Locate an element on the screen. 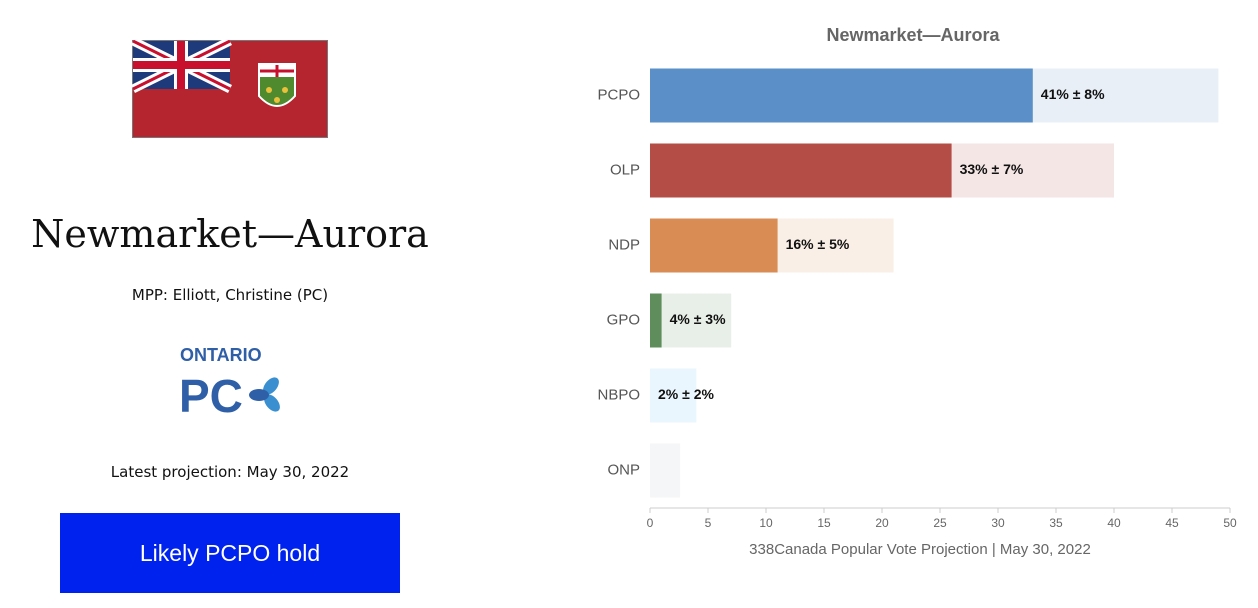 This screenshot has height=608, width=1258. x-tick-label: 5 is located at coordinates (708, 523).